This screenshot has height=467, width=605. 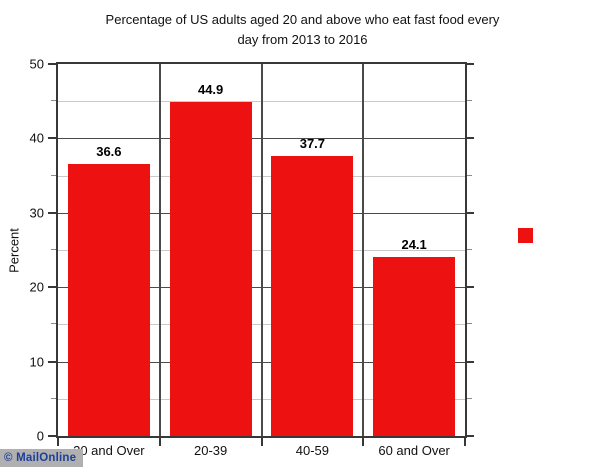 I want to click on y-tick-label: 0, so click(x=40, y=436).